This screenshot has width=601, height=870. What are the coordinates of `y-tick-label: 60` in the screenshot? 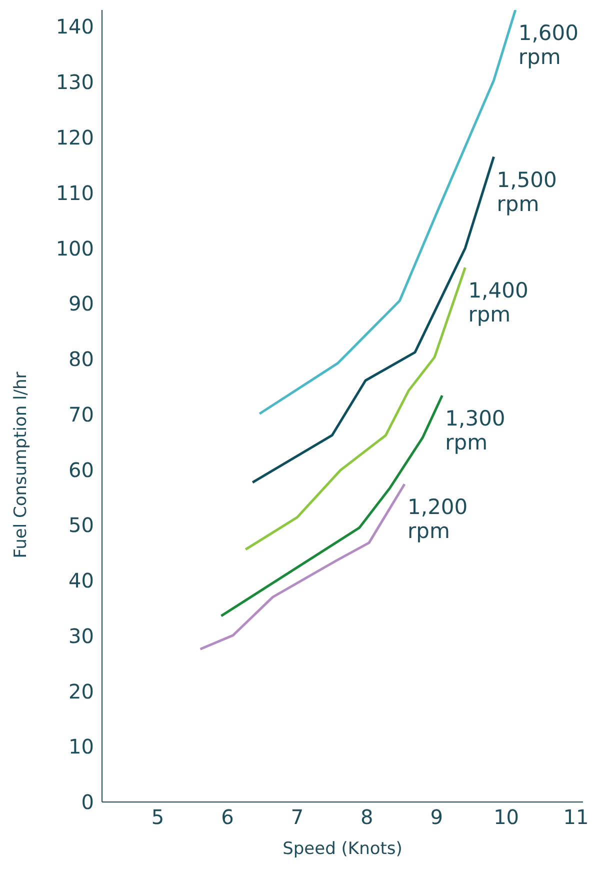 It's located at (81, 470).